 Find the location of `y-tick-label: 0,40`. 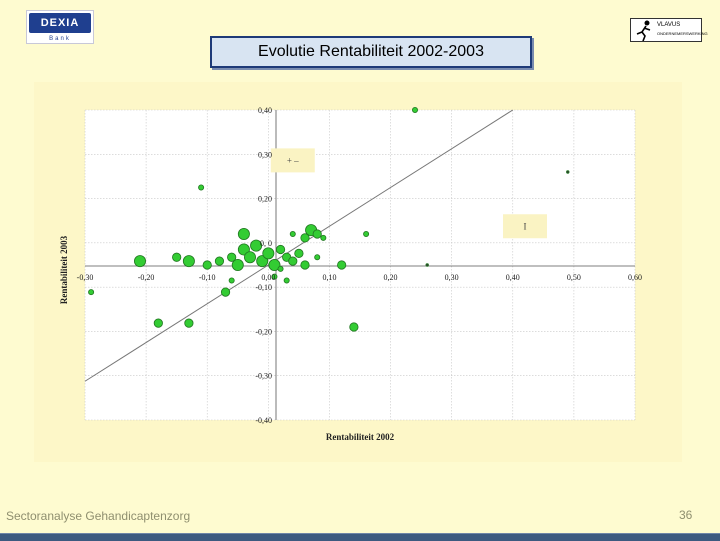

y-tick-label: 0,40 is located at coordinates (265, 110).